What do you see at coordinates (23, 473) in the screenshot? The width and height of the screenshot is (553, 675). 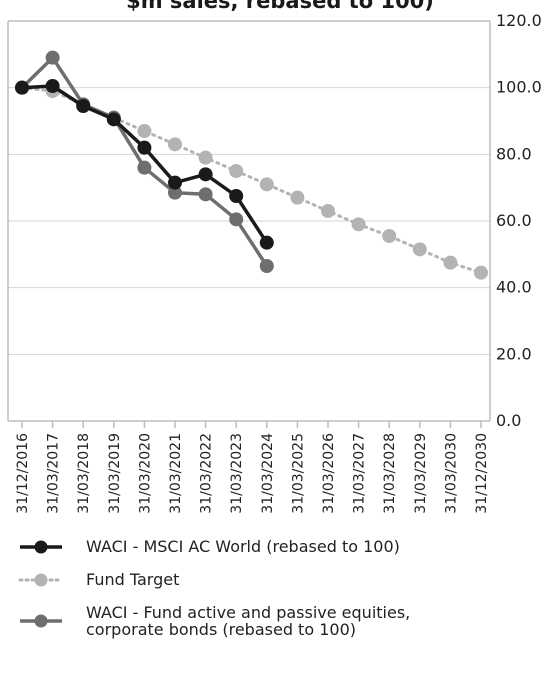 I see `x-tick-label: 31/12/2016` at bounding box center [23, 473].